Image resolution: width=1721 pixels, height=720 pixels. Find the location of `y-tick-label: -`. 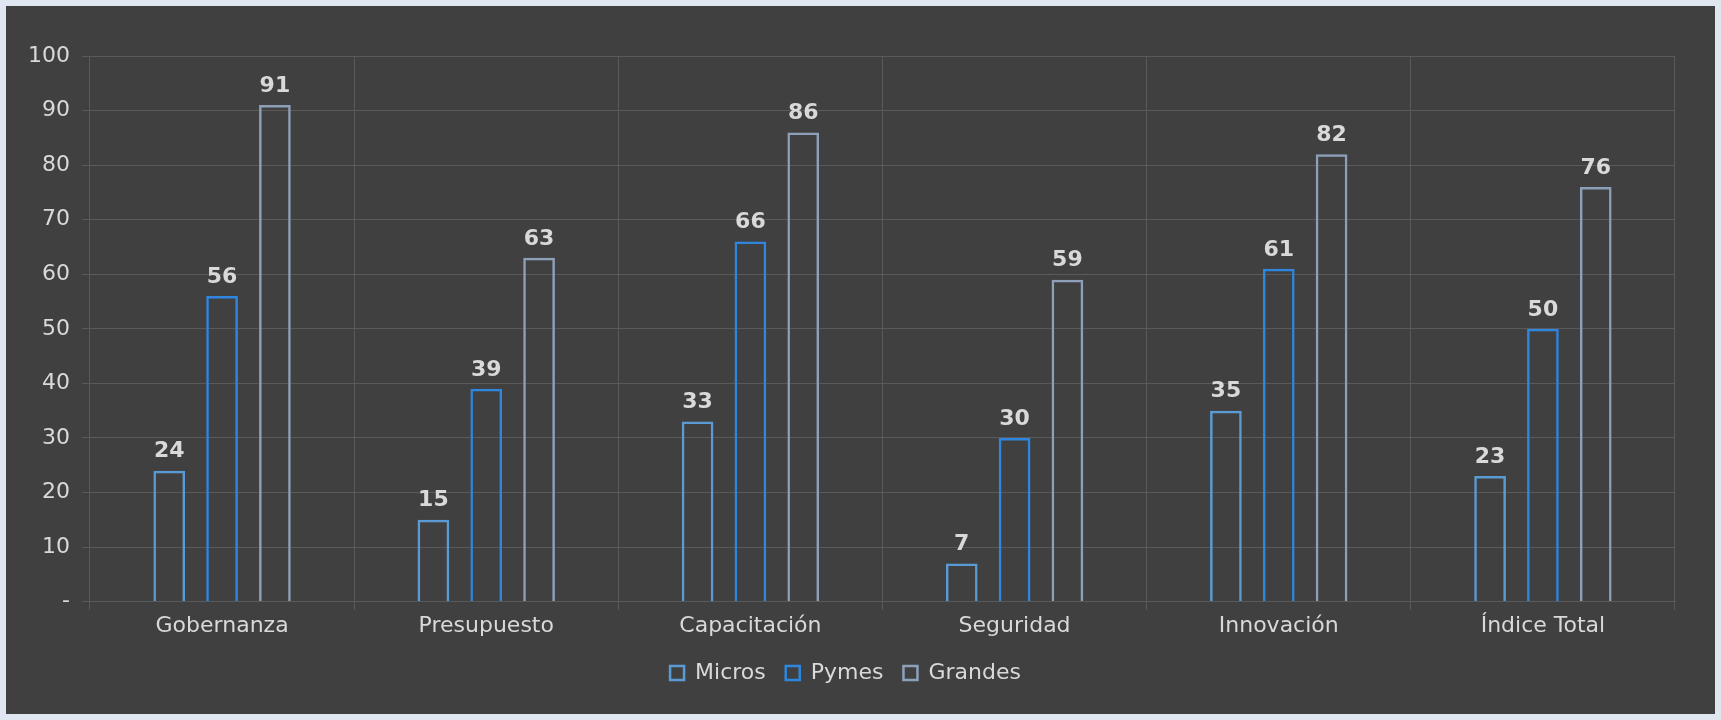

y-tick-label: - is located at coordinates (66, 600).